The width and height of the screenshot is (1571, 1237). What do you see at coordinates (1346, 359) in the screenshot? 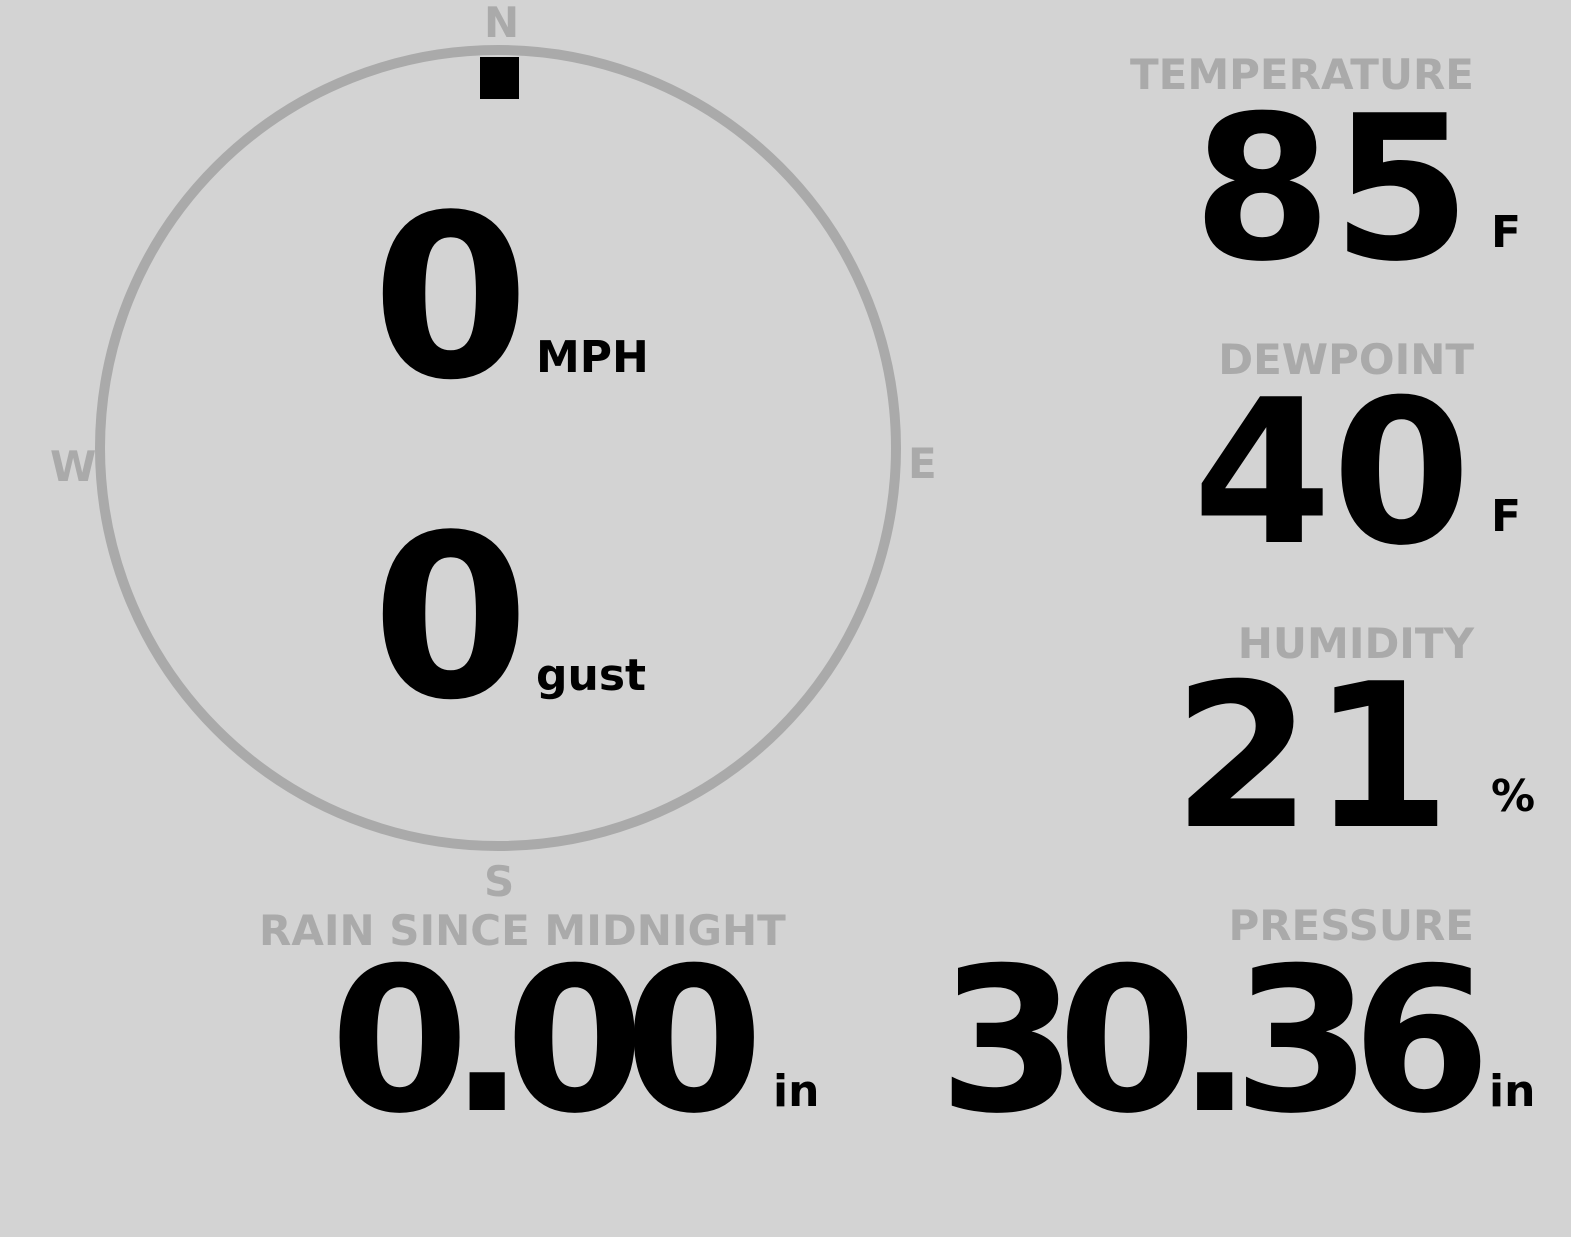
I see `dewpoint-label: DEWPOINT` at bounding box center [1346, 359].